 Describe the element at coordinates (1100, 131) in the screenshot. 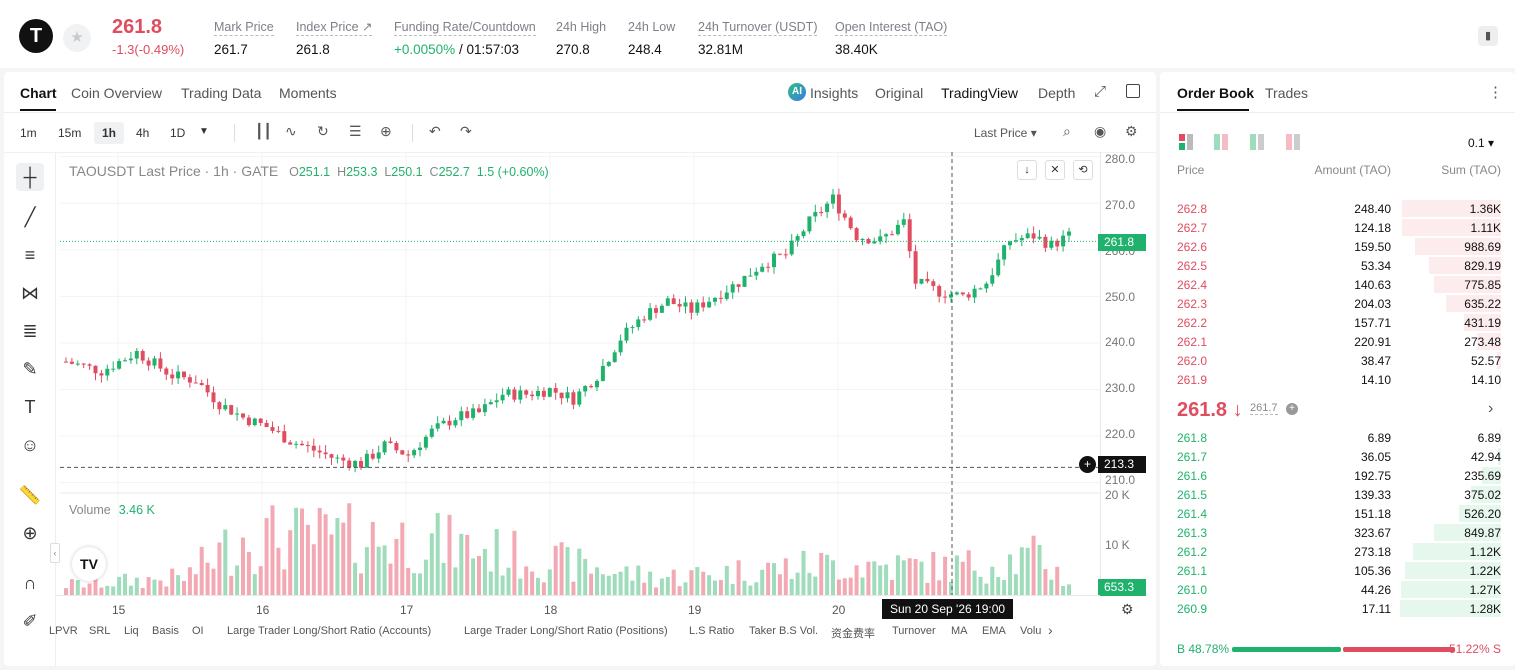

I see `camera-icon: ◉` at that location.